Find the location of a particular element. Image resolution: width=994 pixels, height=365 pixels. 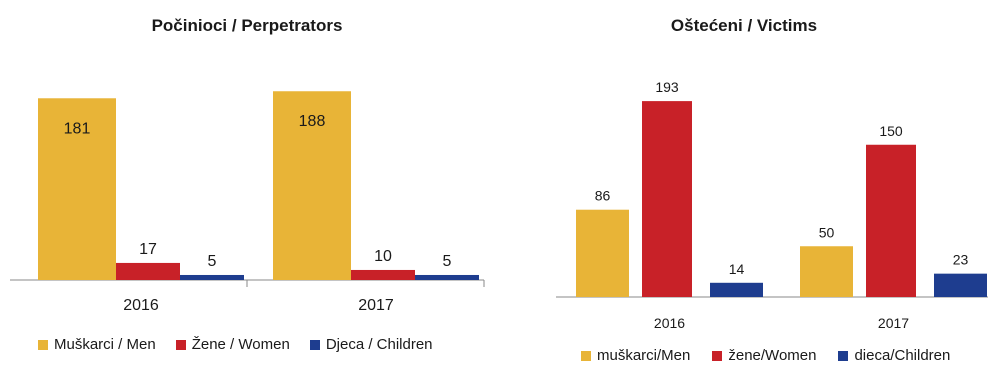

legend-item-women: Žene / Women is located at coordinates (232, 344).